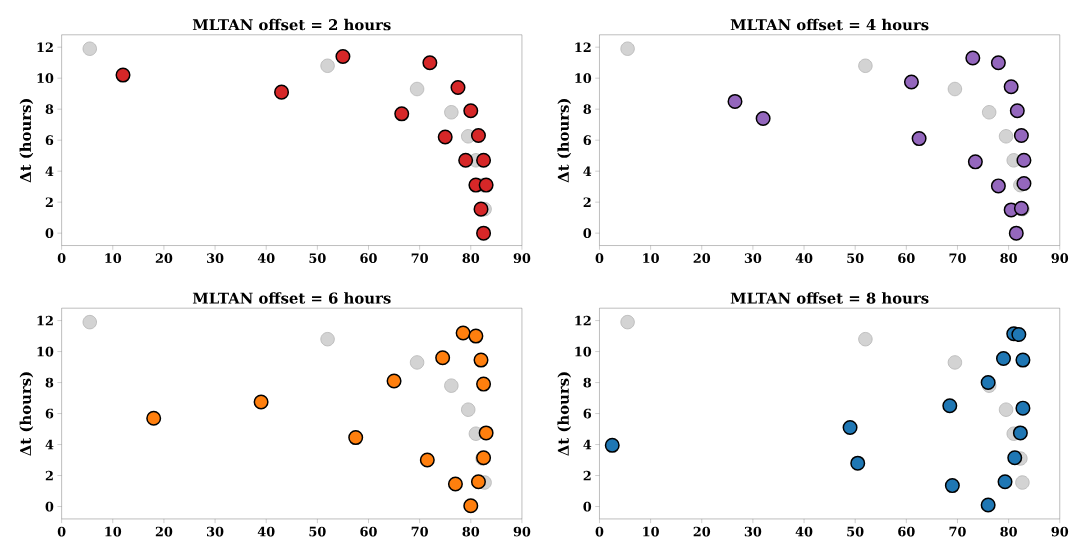 The height and width of the screenshot is (540, 1072). What do you see at coordinates (829, 24) in the screenshot?
I see `chart-title: MLTAN offset = 4 hours` at bounding box center [829, 24].